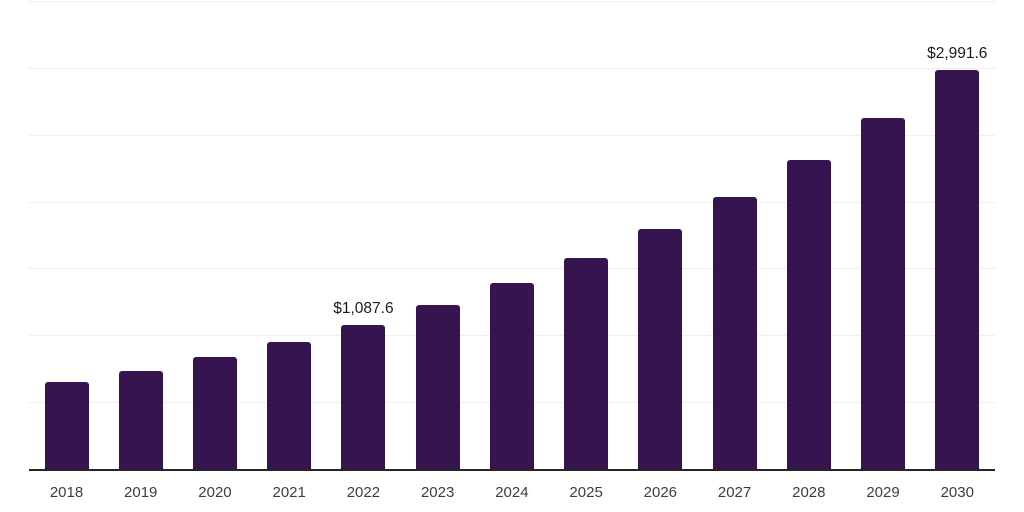  What do you see at coordinates (437, 387) in the screenshot?
I see `bar-2023` at bounding box center [437, 387].